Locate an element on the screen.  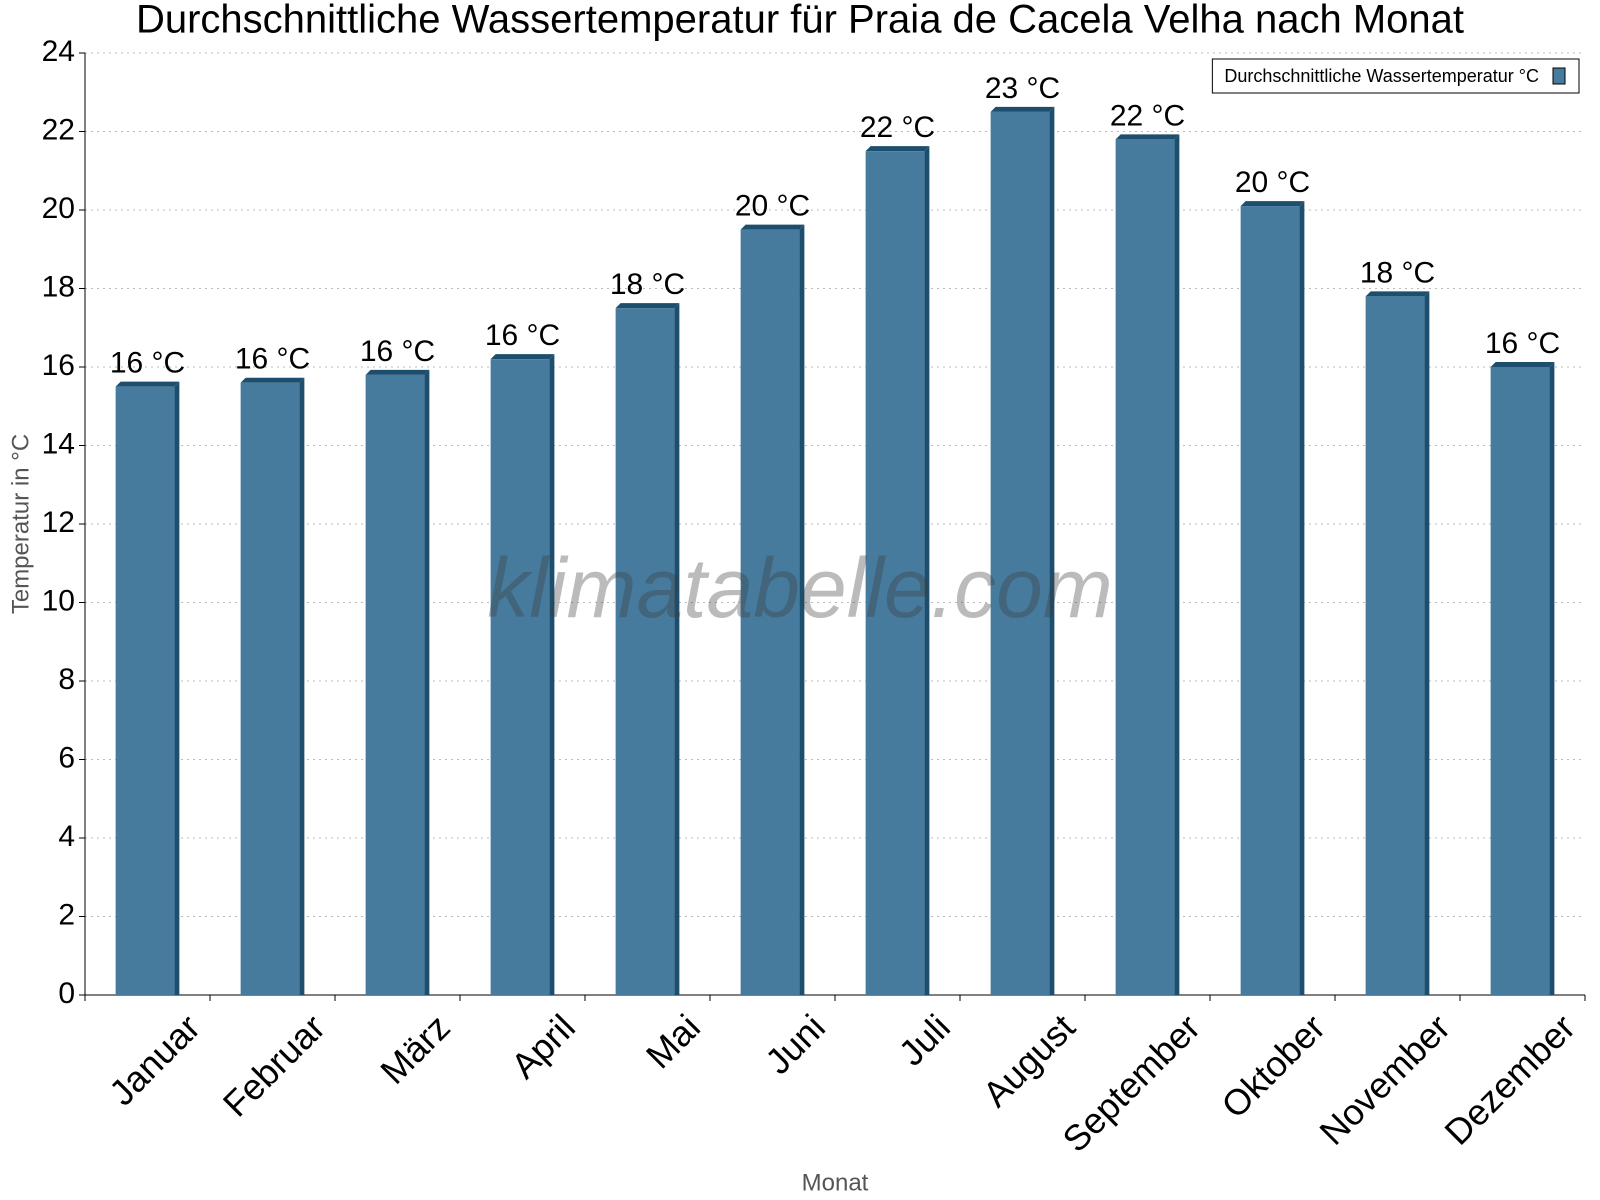
y-tick-label: 8 is located at coordinates (66, 679).